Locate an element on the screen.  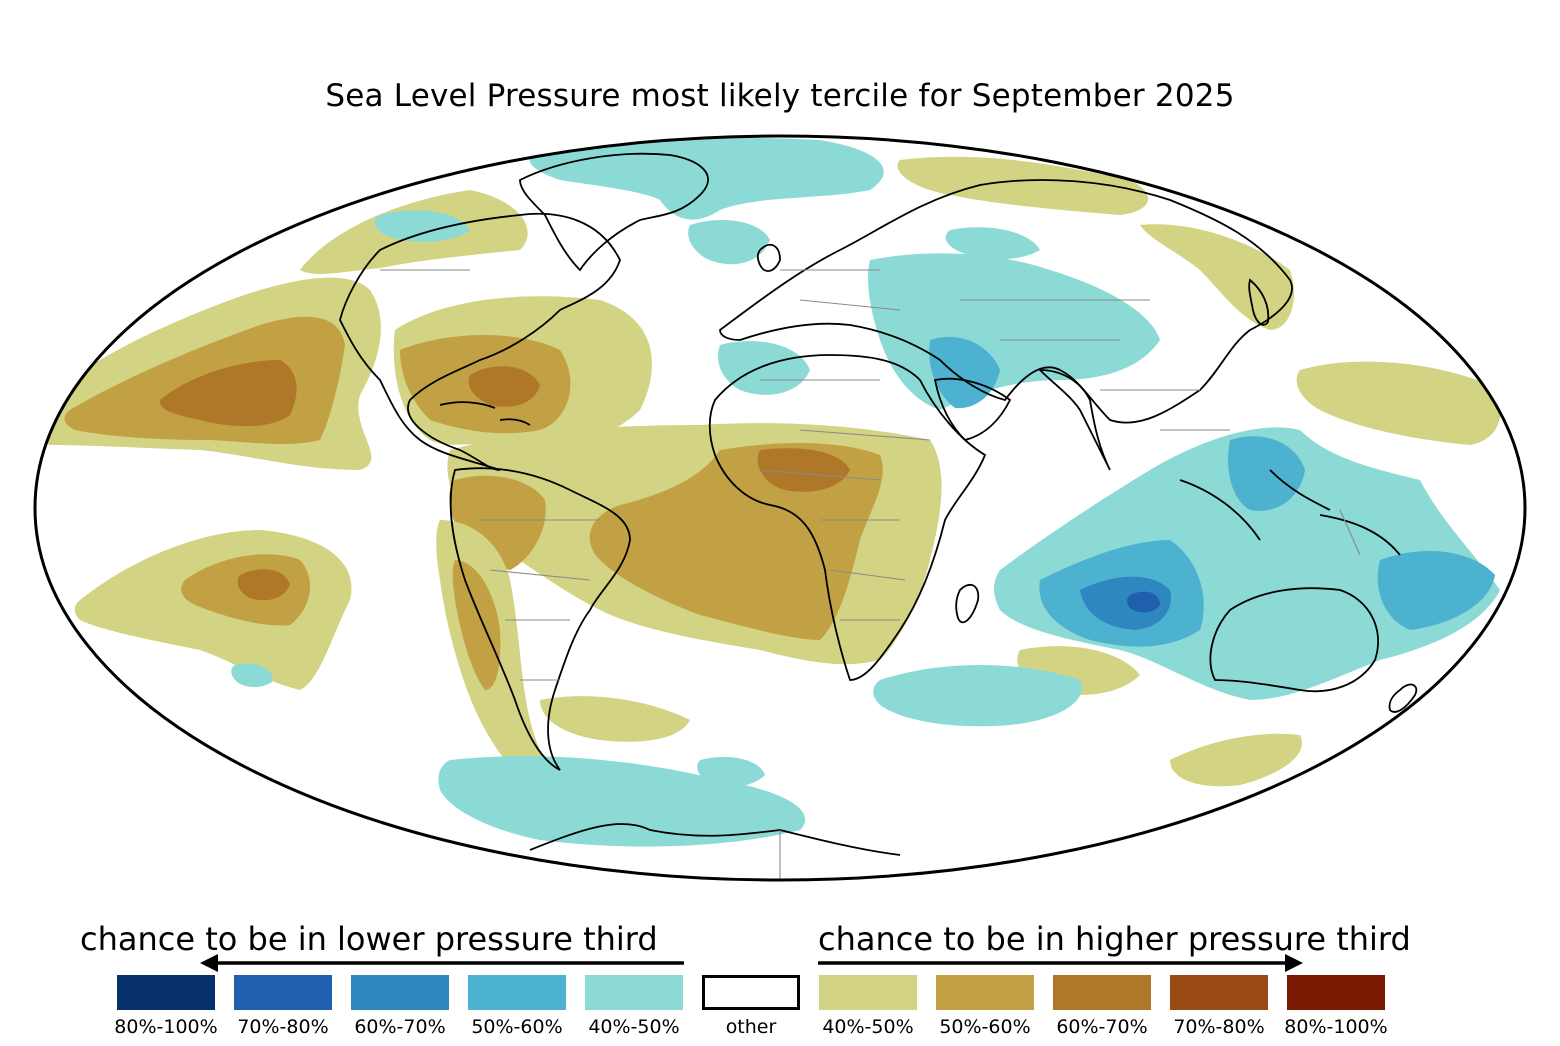
coastline-uk is located at coordinates (768, 257).